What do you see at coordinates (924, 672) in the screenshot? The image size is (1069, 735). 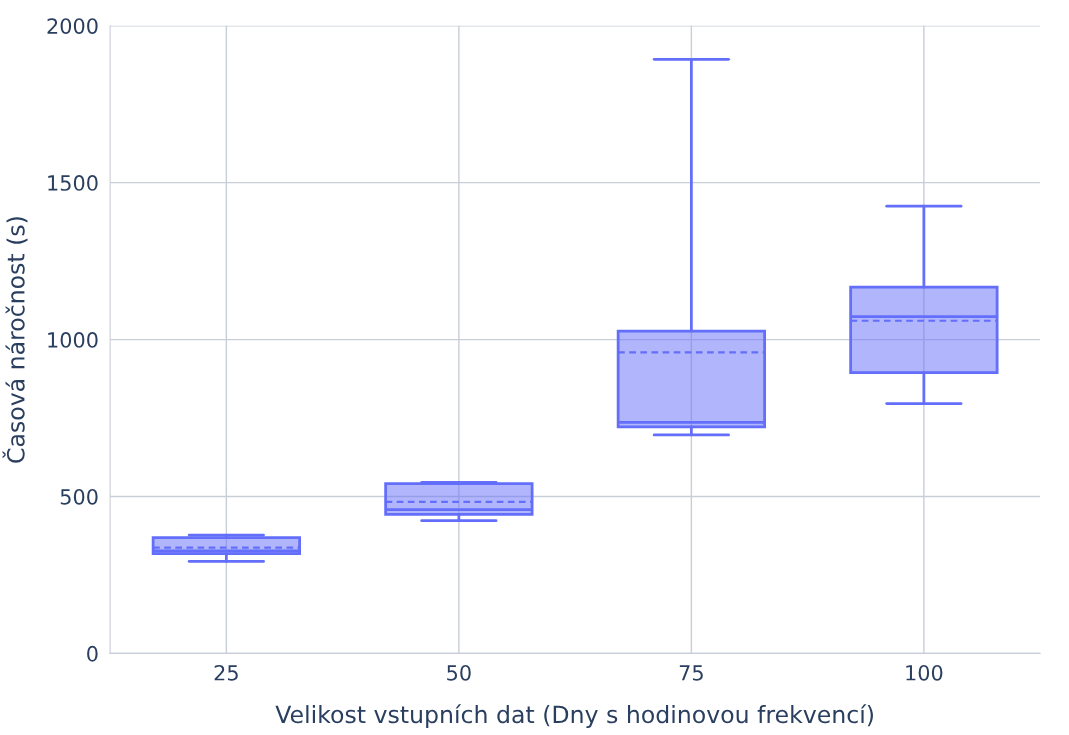 I see `x-tick-label: 100` at bounding box center [924, 672].